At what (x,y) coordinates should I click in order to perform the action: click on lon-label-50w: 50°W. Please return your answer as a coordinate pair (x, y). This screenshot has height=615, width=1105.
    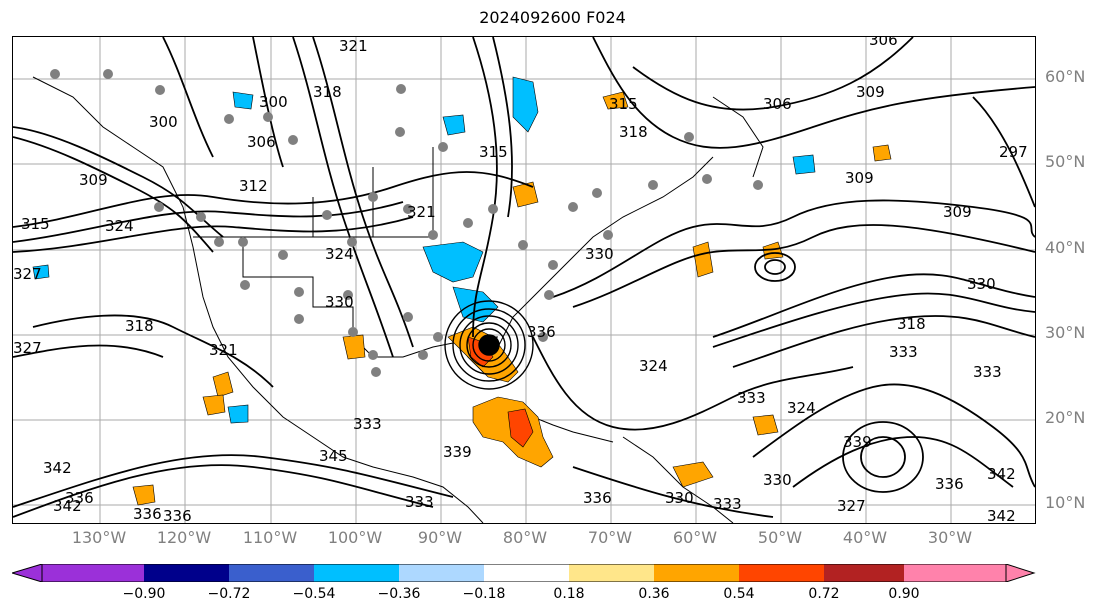
    Looking at the image, I should click on (780, 537).